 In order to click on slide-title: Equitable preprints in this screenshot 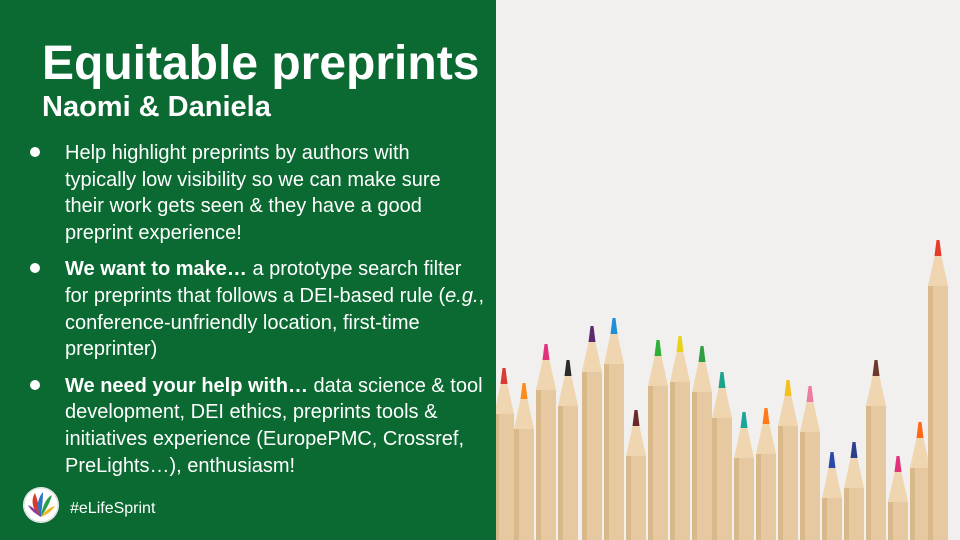, I will do `click(261, 63)`.